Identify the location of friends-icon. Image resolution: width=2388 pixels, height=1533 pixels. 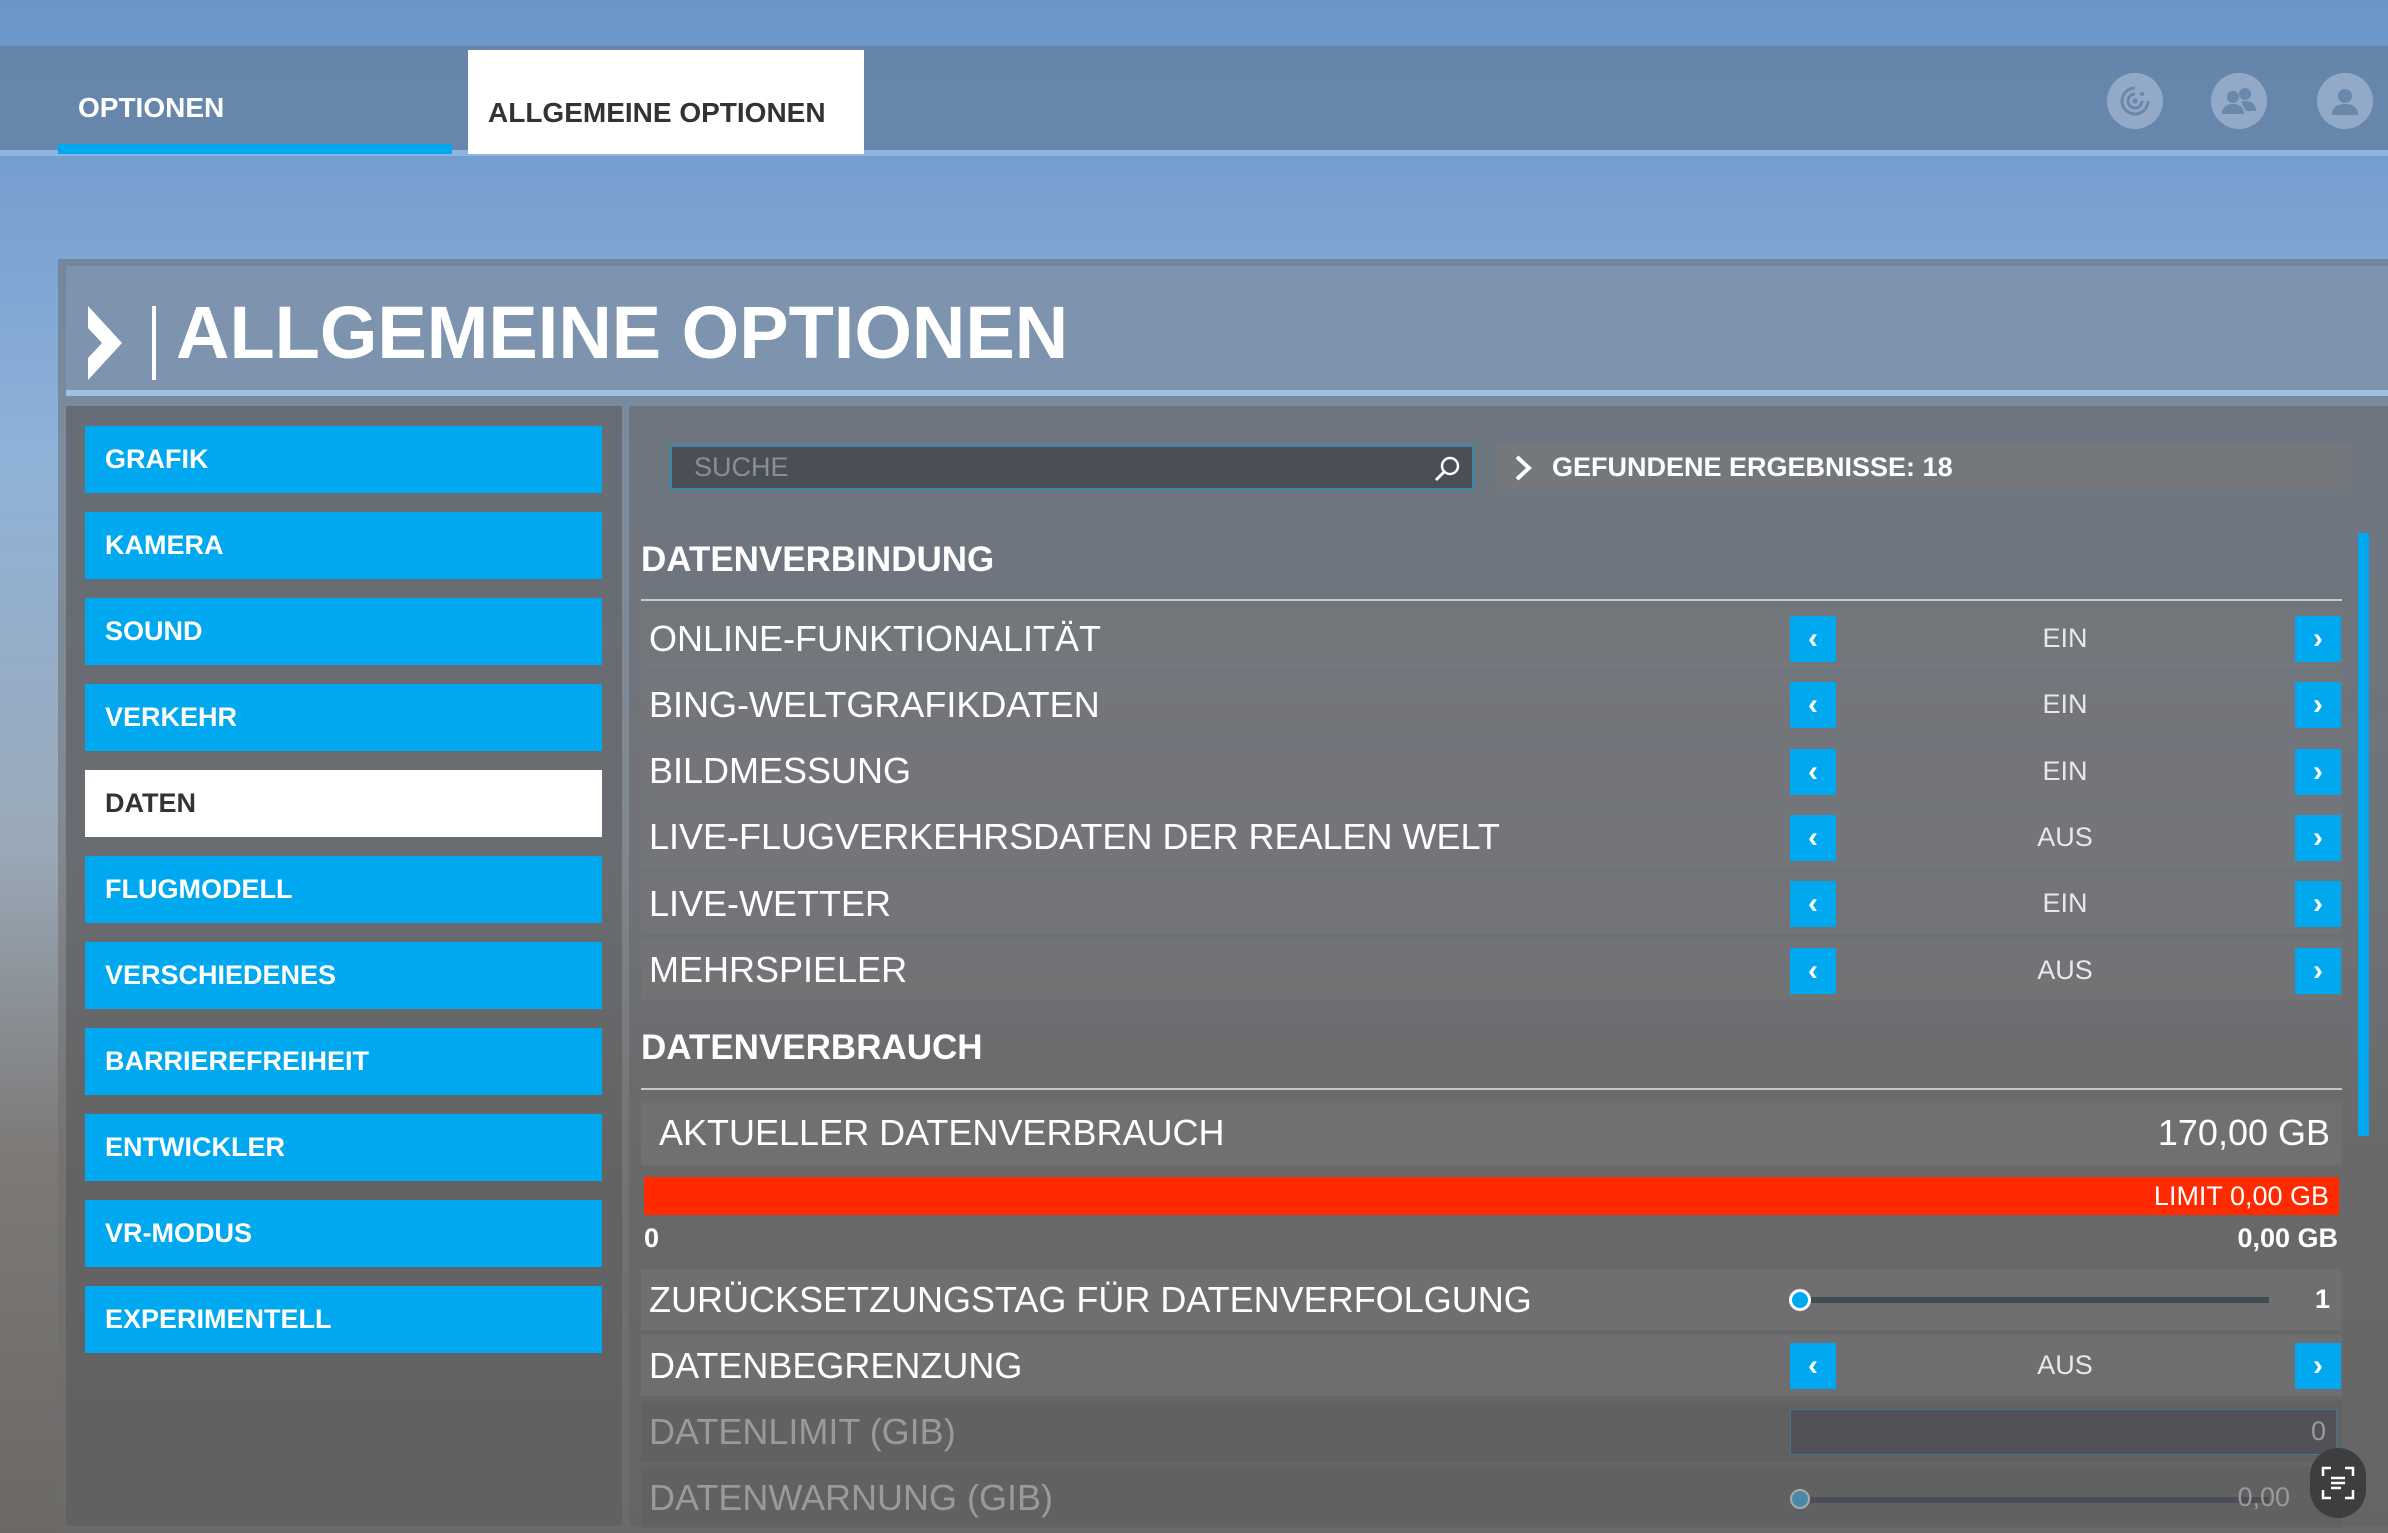
(2239, 101).